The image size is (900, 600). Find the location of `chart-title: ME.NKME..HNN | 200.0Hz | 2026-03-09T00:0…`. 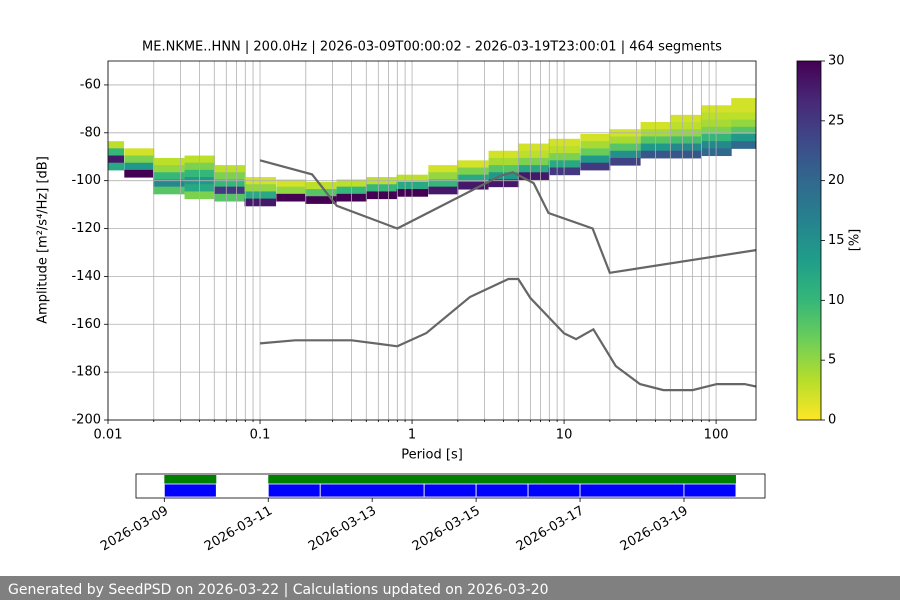

chart-title: ME.NKME..HNN | 200.0Hz | 2026-03-09T00:0… is located at coordinates (432, 47).